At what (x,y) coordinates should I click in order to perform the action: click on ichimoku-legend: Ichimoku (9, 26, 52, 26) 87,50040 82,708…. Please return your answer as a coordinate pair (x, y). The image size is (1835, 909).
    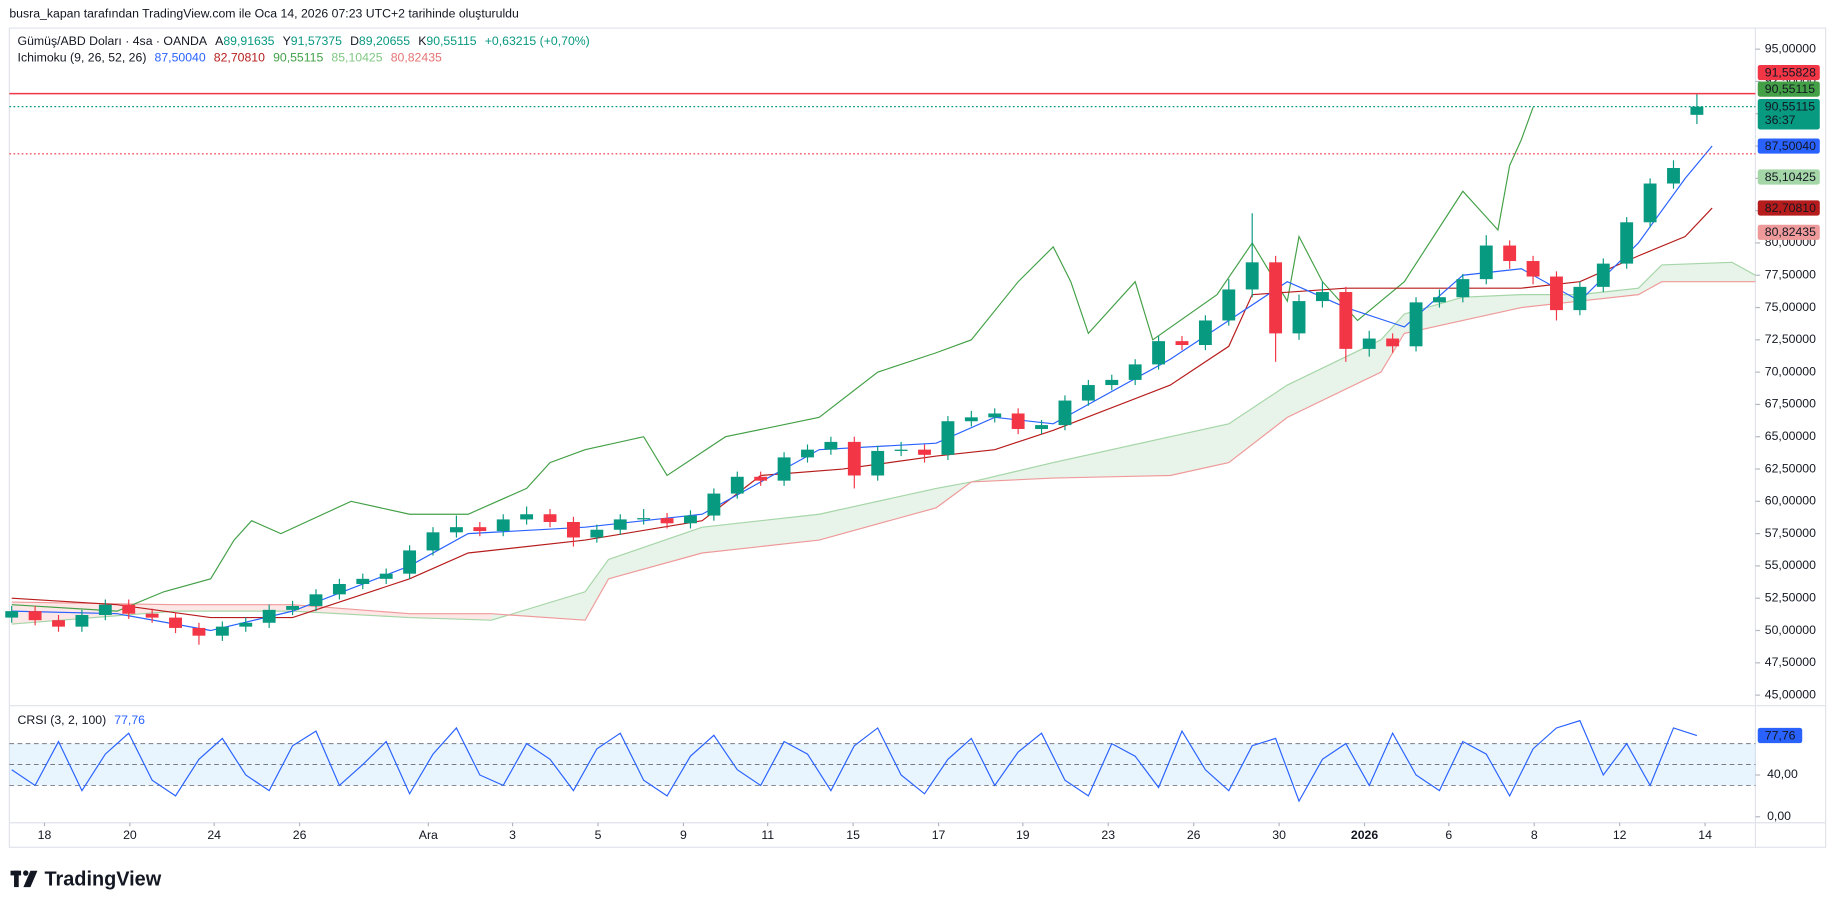
    Looking at the image, I should click on (230, 58).